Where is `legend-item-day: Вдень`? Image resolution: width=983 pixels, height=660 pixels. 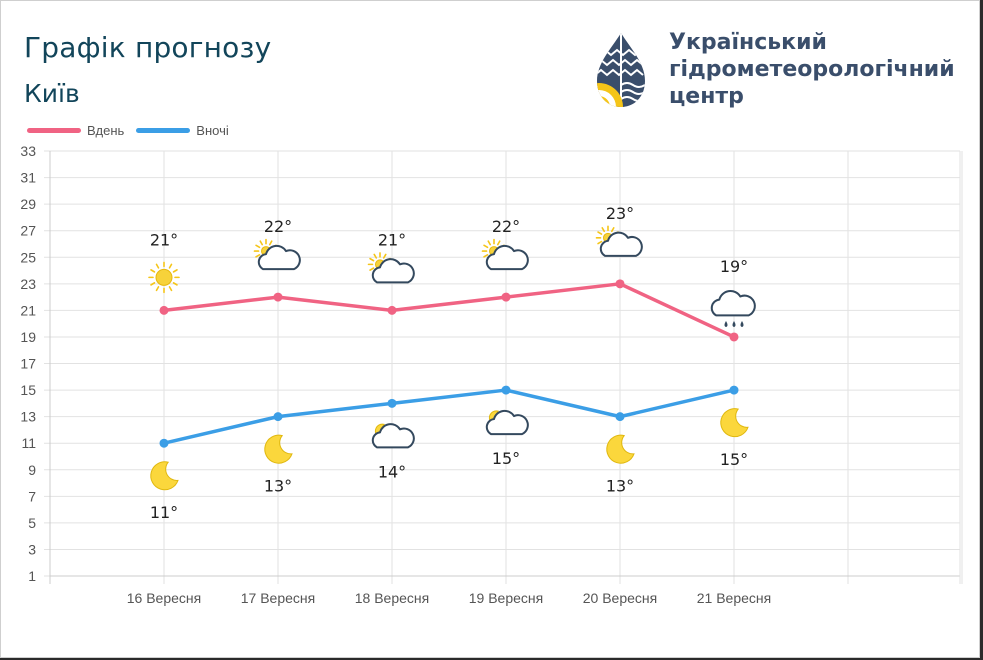 legend-item-day: Вдень is located at coordinates (75, 130).